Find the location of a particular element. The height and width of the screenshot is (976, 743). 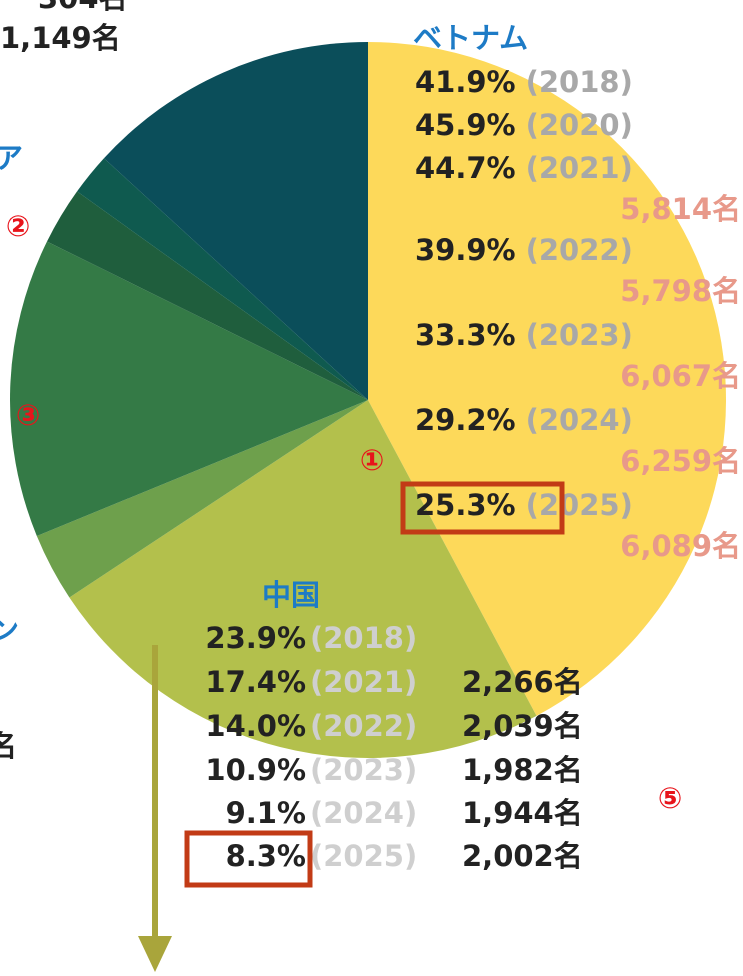

count: 5,814名 is located at coordinates (680, 209).